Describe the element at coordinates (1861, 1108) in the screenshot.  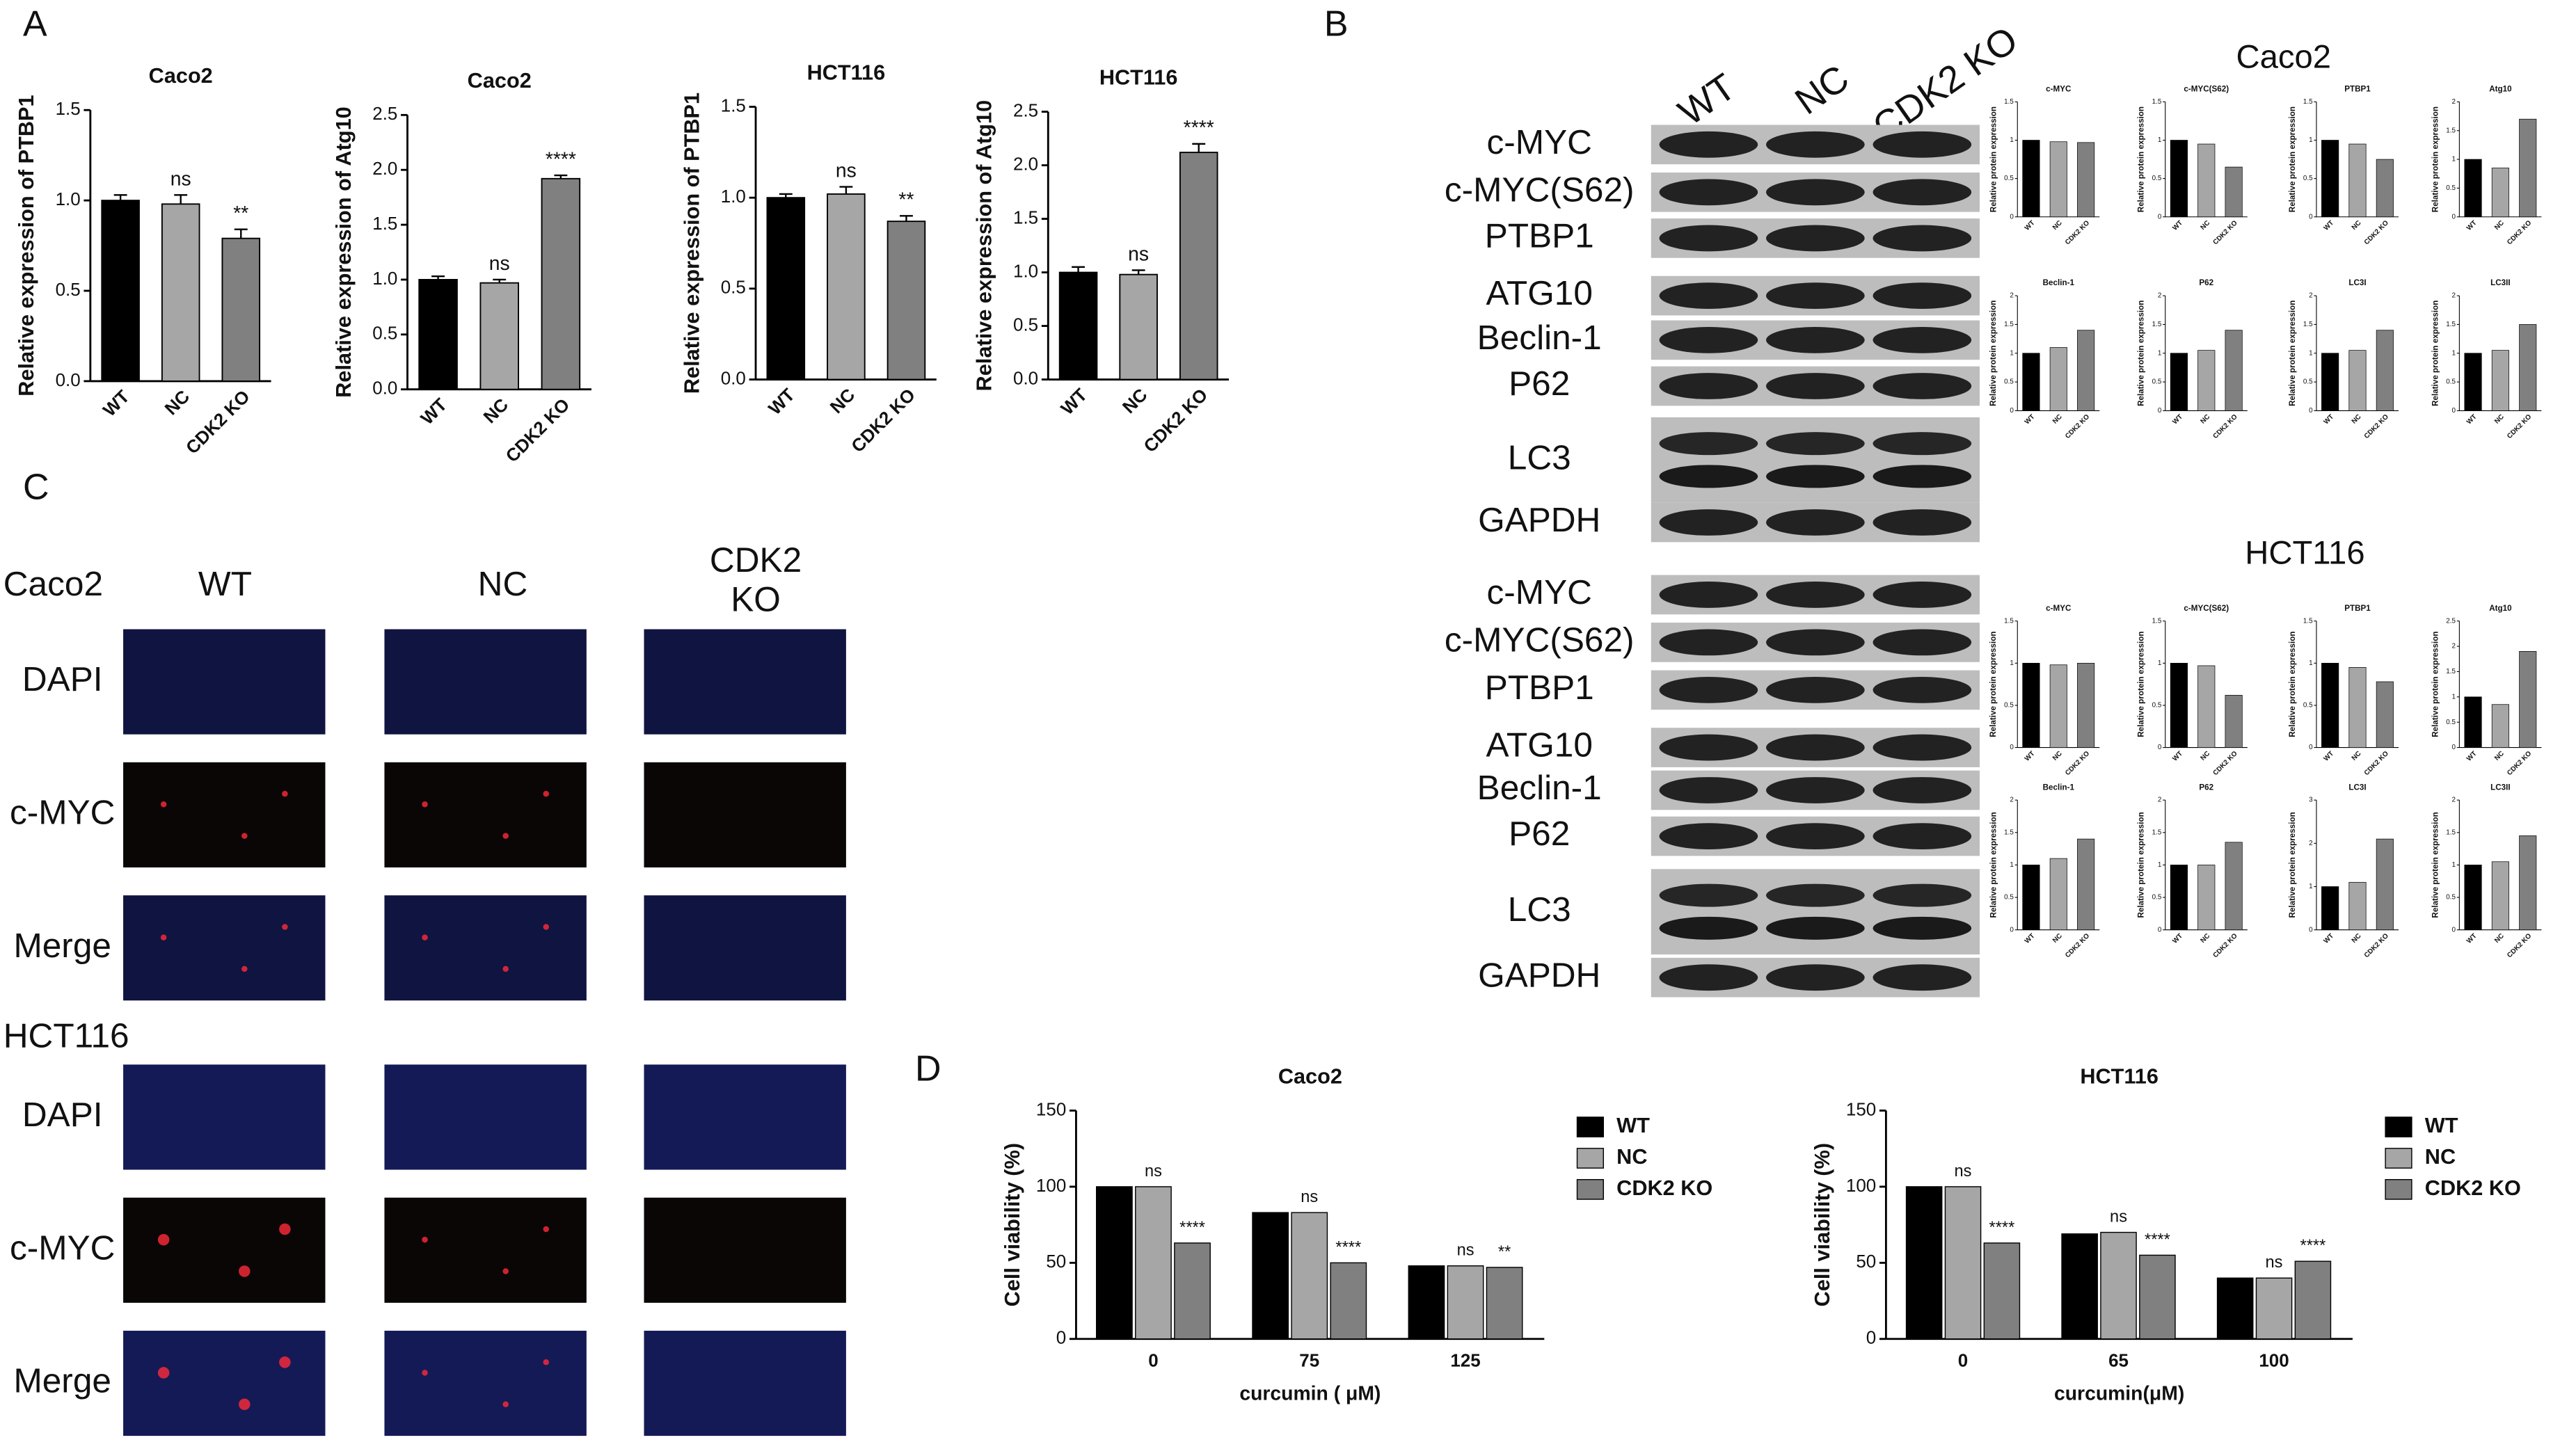
I see `y-tick-label: 150` at that location.